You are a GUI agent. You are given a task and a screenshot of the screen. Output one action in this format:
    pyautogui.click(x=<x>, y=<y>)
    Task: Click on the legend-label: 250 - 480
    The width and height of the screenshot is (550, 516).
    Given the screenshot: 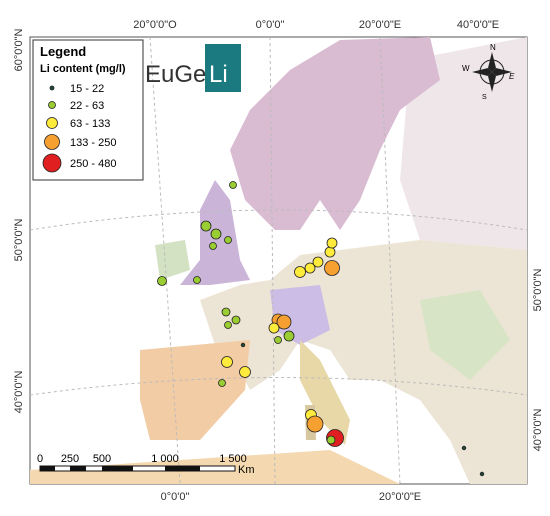 What is the action you would take?
    pyautogui.click(x=93, y=164)
    